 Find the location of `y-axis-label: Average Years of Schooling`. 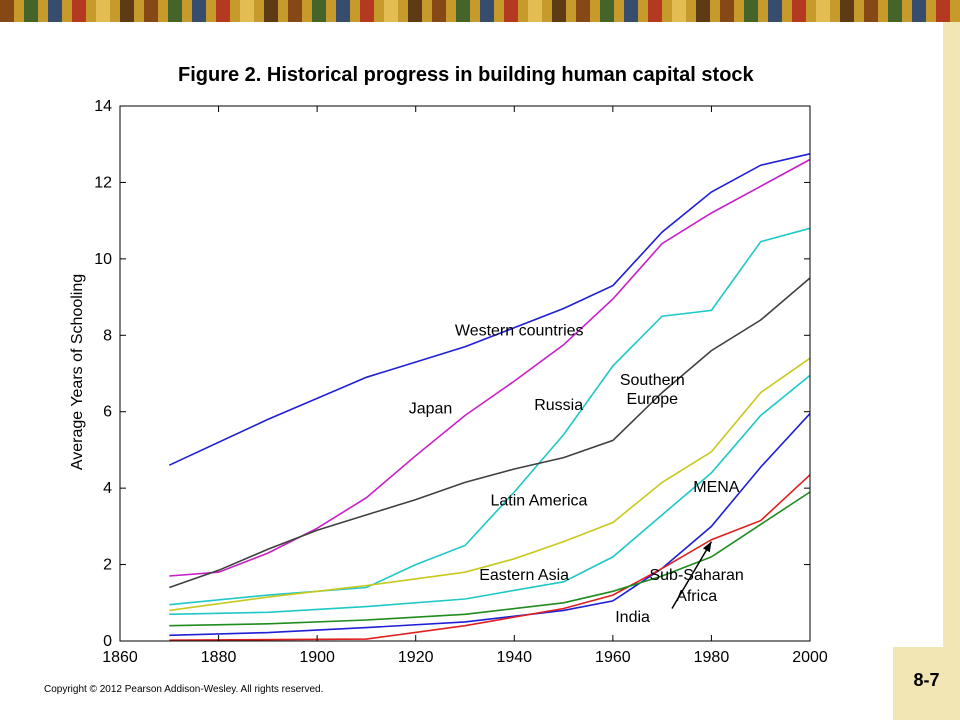

y-axis-label: Average Years of Schooling is located at coordinates (77, 372).